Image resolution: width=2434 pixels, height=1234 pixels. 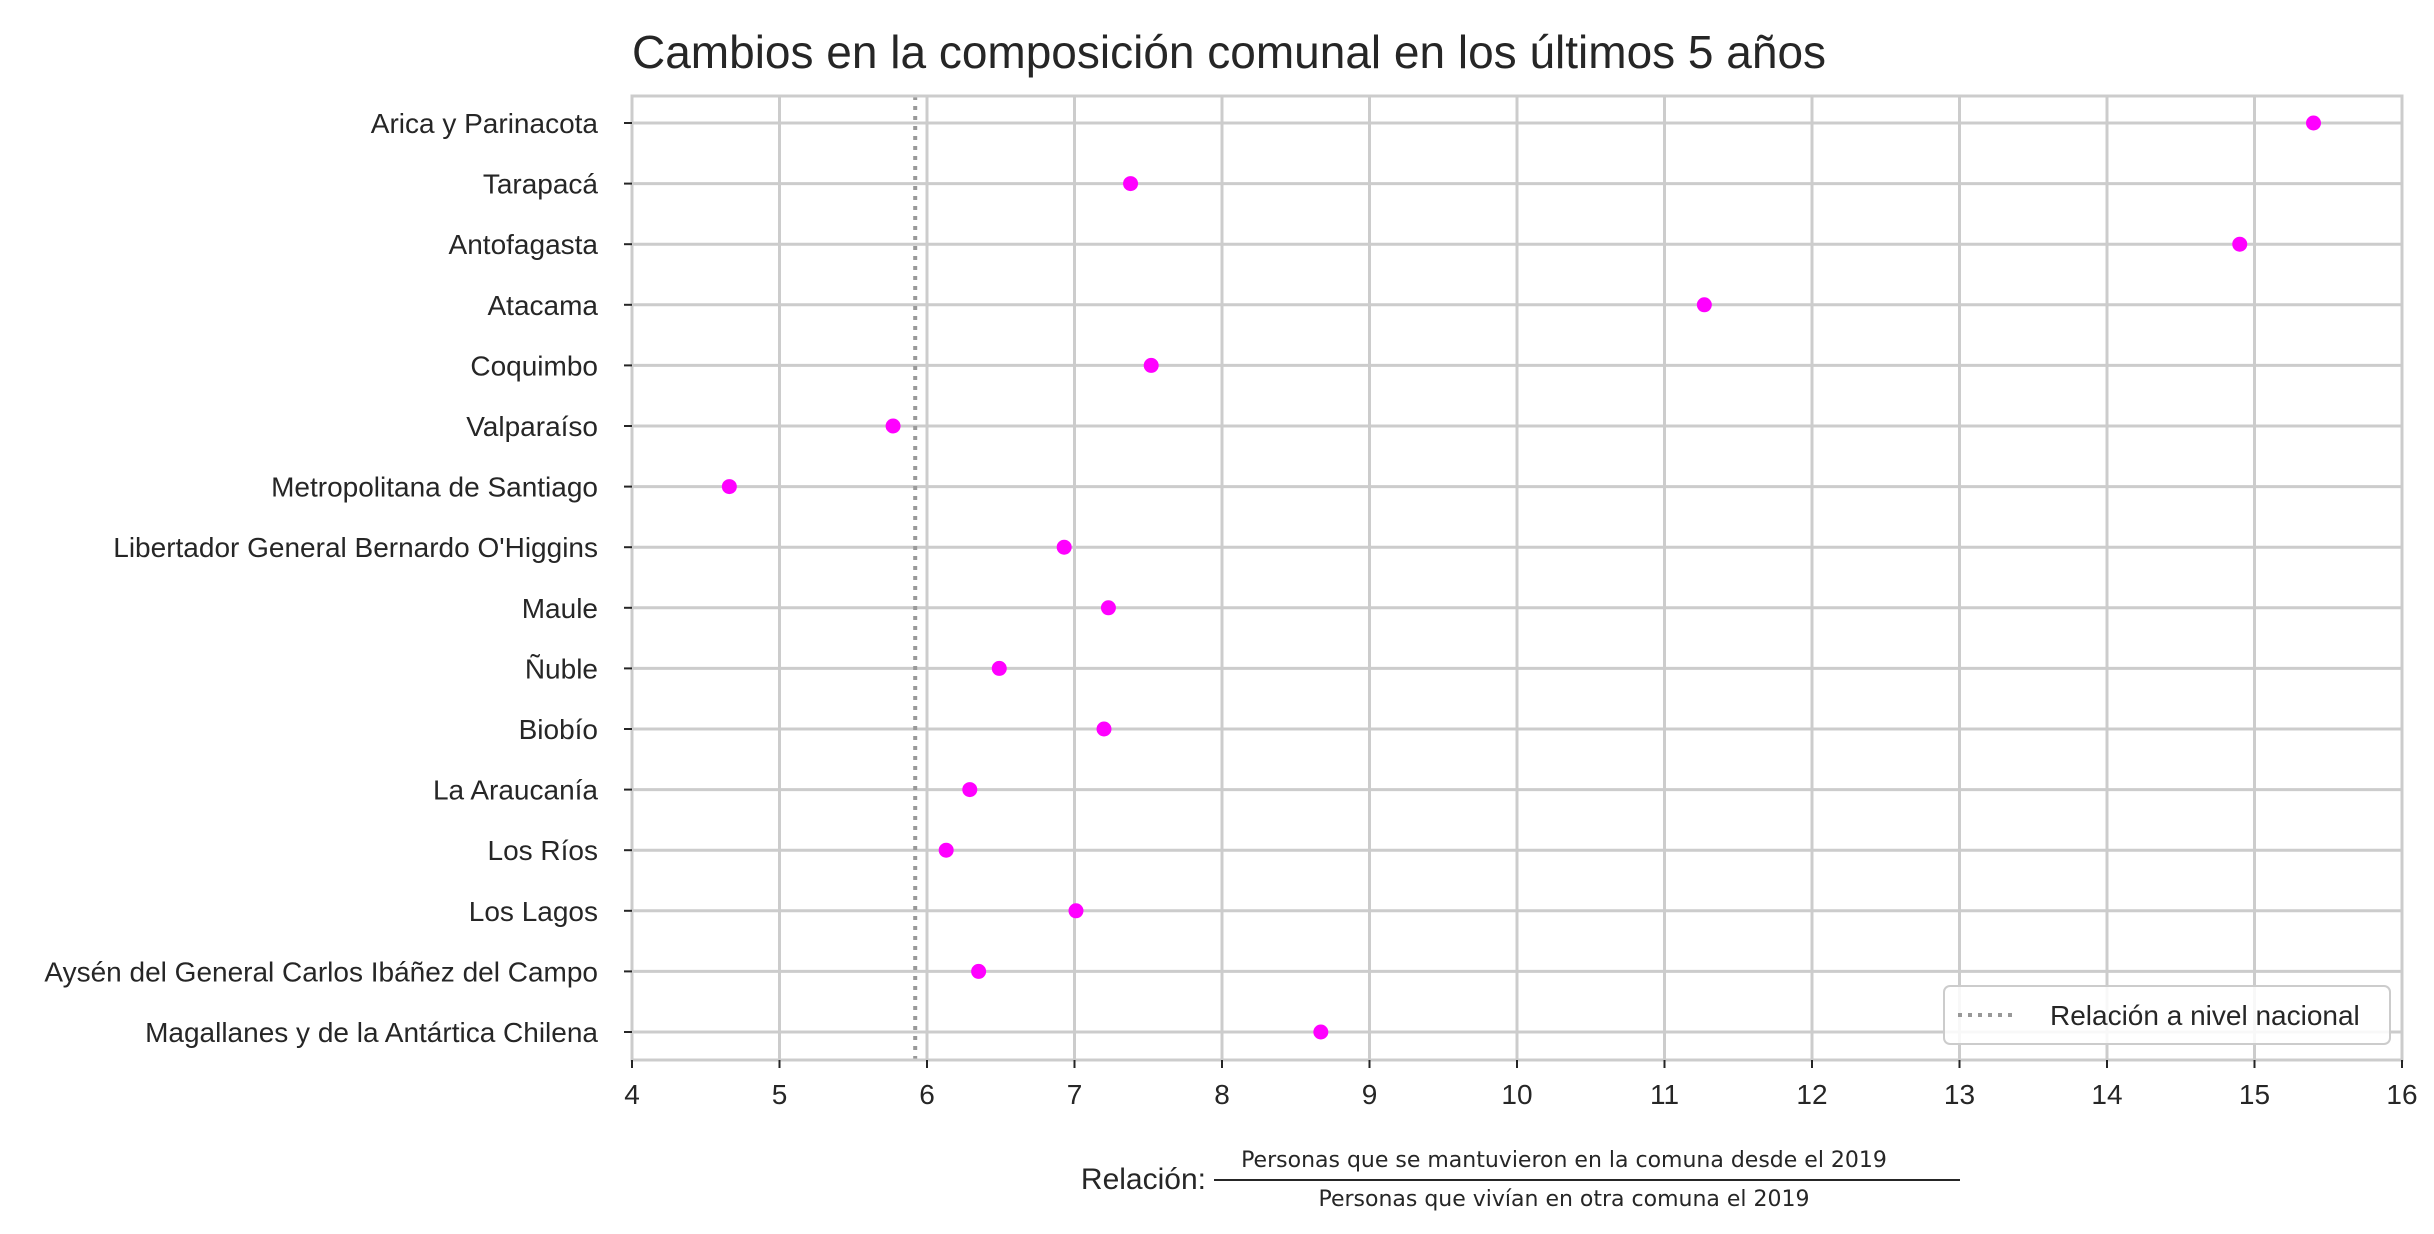 What do you see at coordinates (2205, 1015) in the screenshot?
I see `legend-entry-label: Relación a nivel nacional` at bounding box center [2205, 1015].